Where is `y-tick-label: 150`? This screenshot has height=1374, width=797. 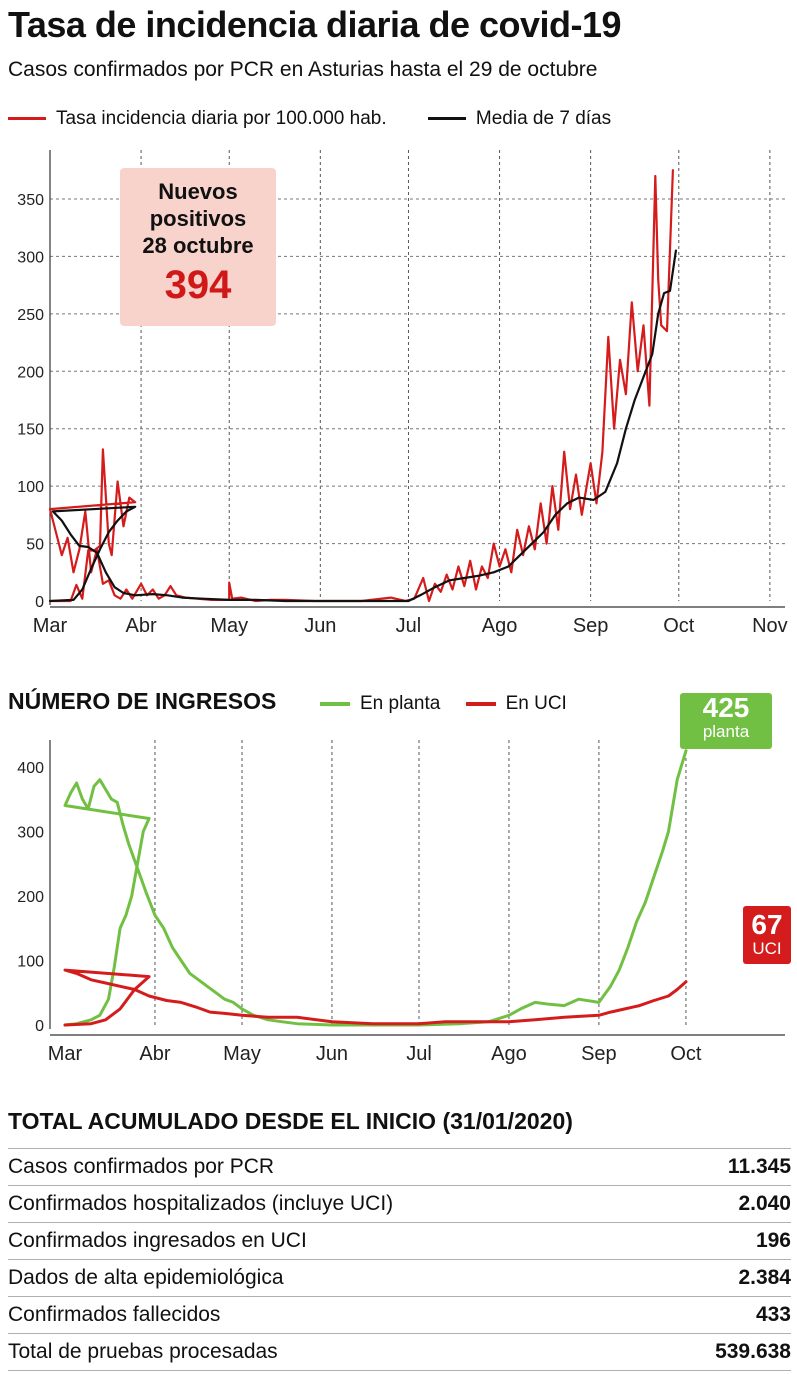 y-tick-label: 150 is located at coordinates (30, 430).